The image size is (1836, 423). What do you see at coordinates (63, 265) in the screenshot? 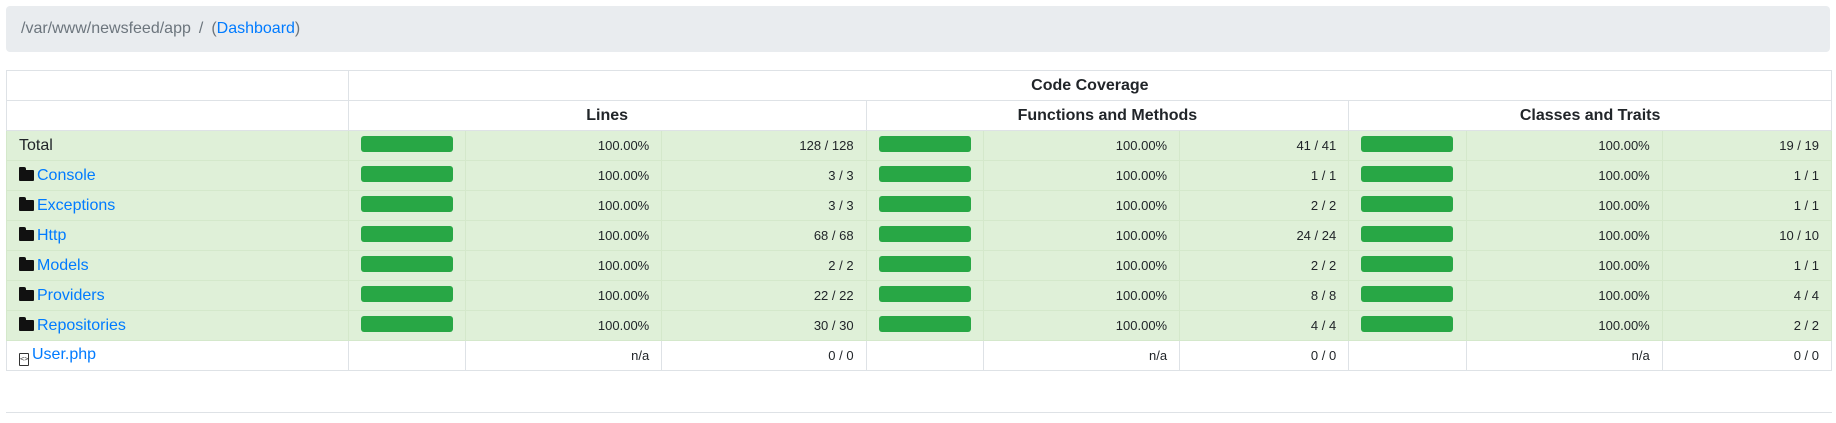
I see `directory-link: Models` at bounding box center [63, 265].